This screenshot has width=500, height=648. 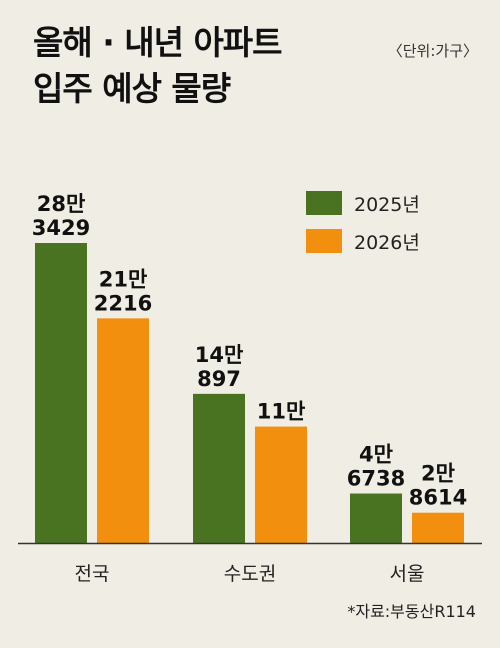 What do you see at coordinates (411, 611) in the screenshot?
I see `source-note: *자료:부동산R114` at bounding box center [411, 611].